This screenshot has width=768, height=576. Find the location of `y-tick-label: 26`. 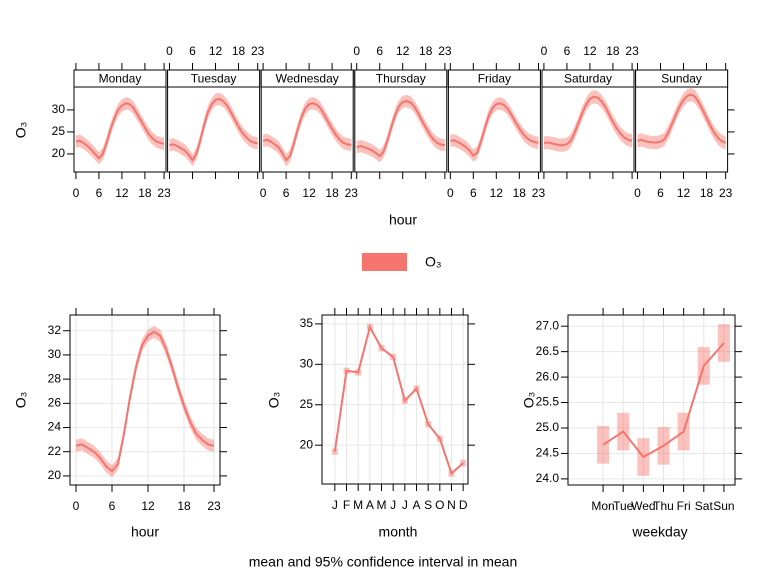

y-tick-label: 26 is located at coordinates (55, 402).